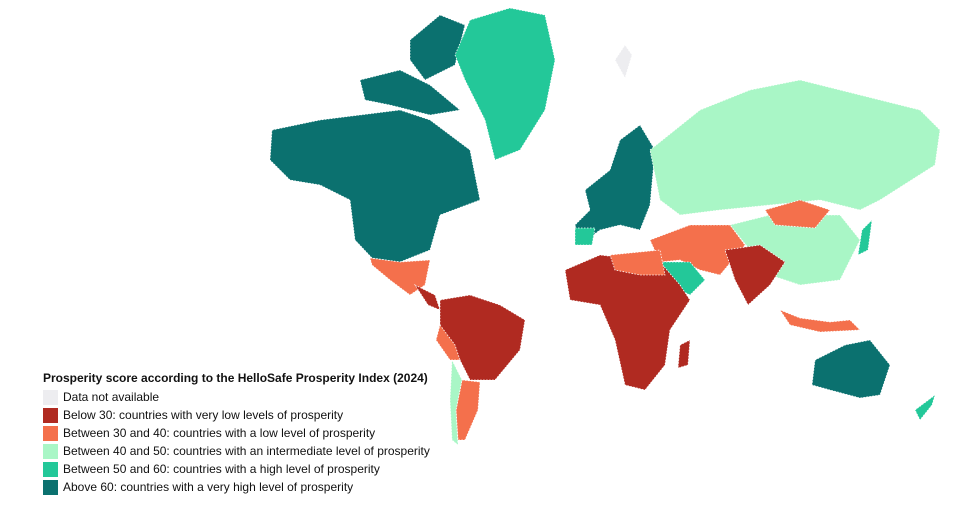 This screenshot has height=525, width=966. What do you see at coordinates (236, 397) in the screenshot?
I see `legend-item: Data not available` at bounding box center [236, 397].